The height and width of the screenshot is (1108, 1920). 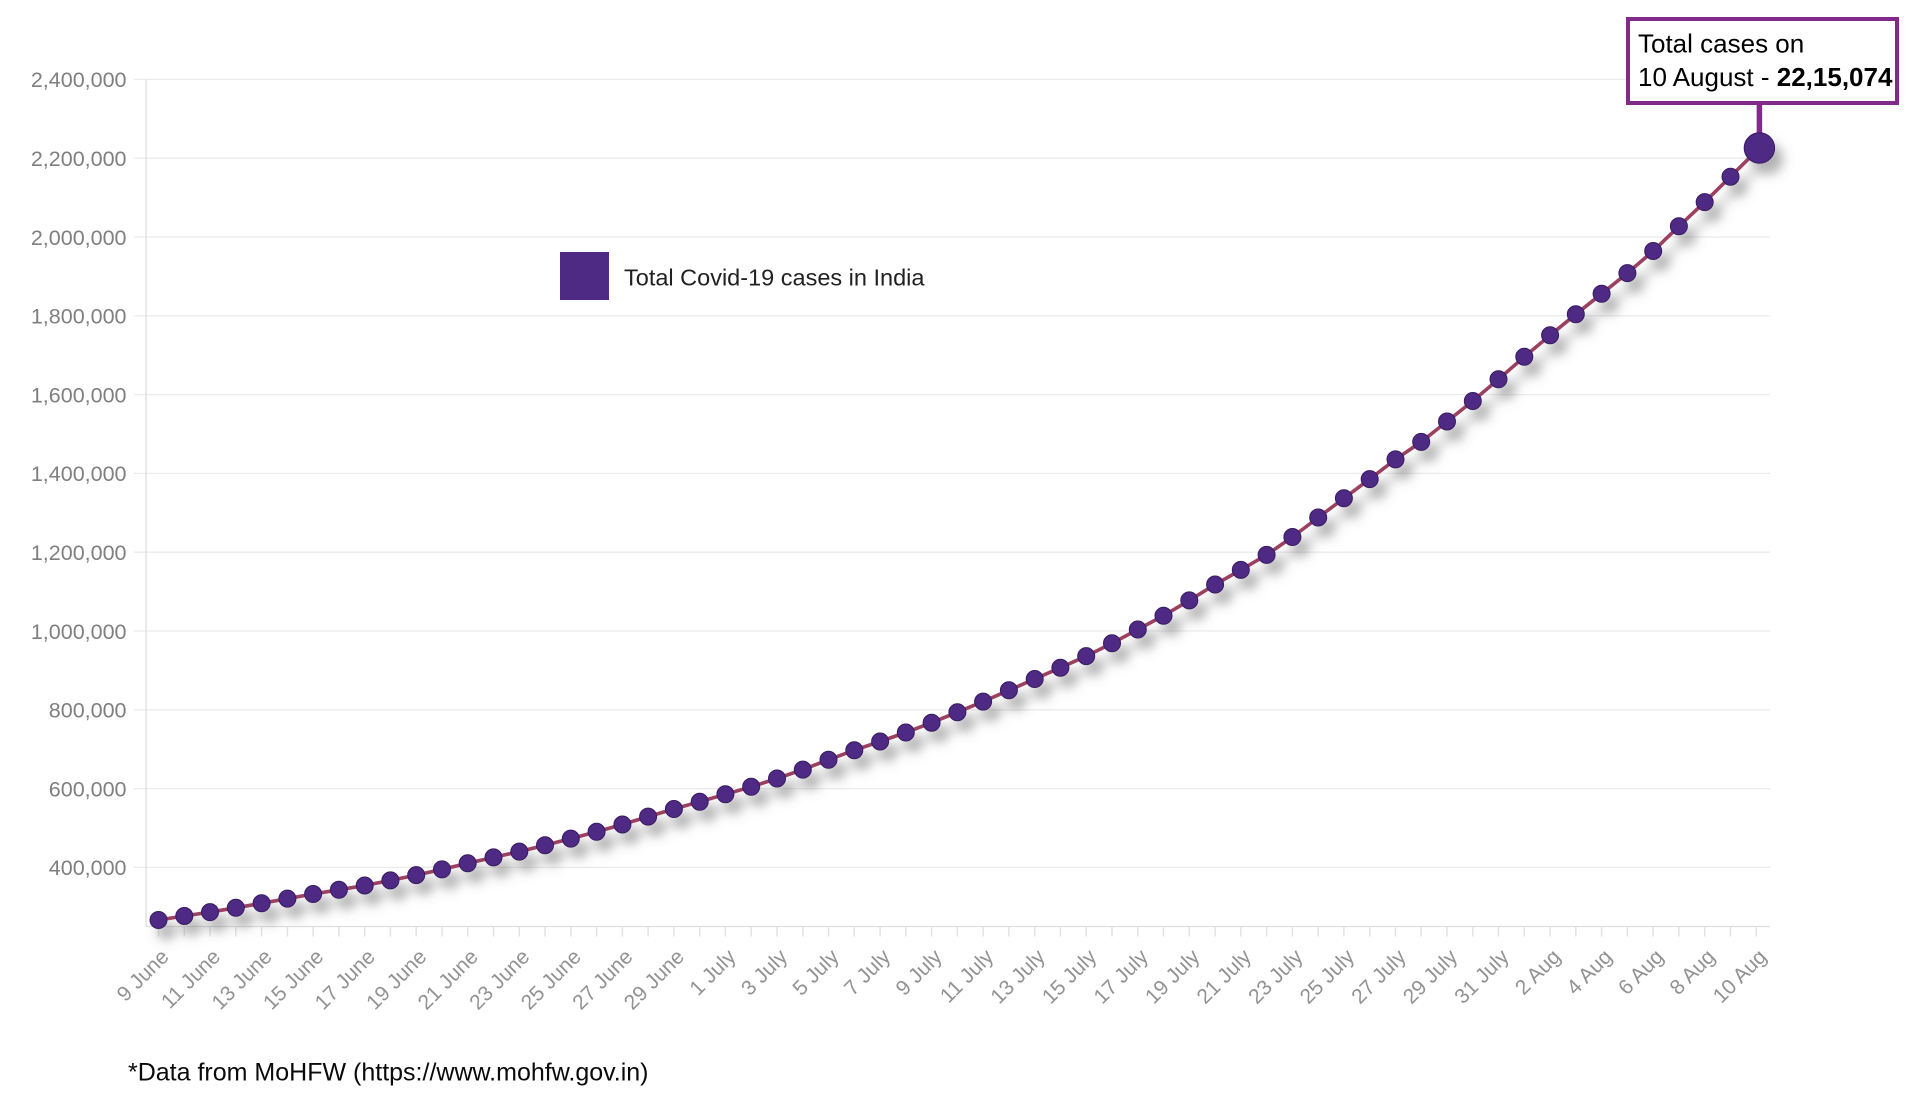 What do you see at coordinates (88, 868) in the screenshot?
I see `svg-text: 400,000` at bounding box center [88, 868].